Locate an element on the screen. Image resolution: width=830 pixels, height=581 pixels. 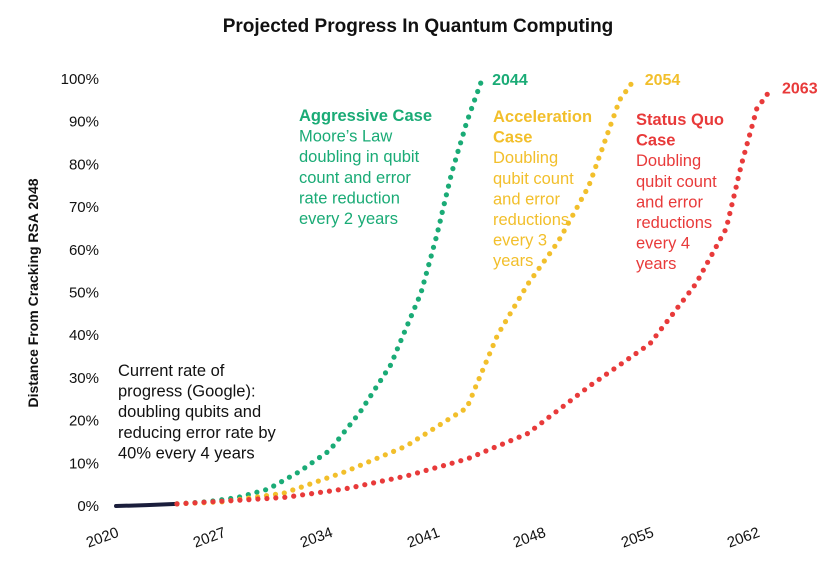
end-label-aggressive: 2044 is located at coordinates (510, 80).